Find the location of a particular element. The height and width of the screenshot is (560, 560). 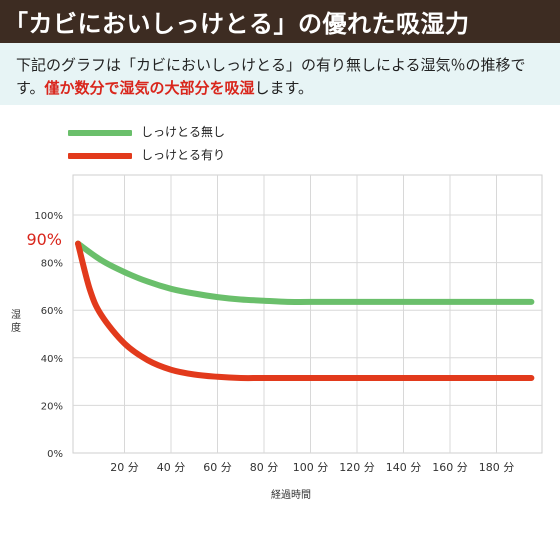

legend-label-without: しっけとる無し is located at coordinates (183, 132).